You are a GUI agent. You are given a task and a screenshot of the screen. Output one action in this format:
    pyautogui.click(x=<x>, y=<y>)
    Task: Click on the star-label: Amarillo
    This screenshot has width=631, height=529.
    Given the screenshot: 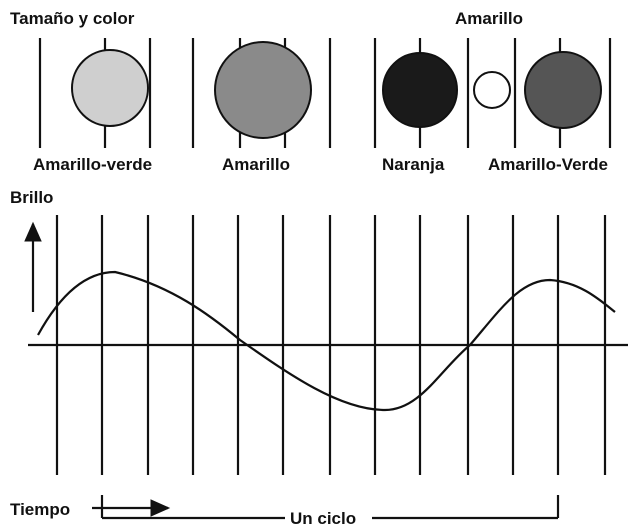 What is the action you would take?
    pyautogui.click(x=256, y=164)
    